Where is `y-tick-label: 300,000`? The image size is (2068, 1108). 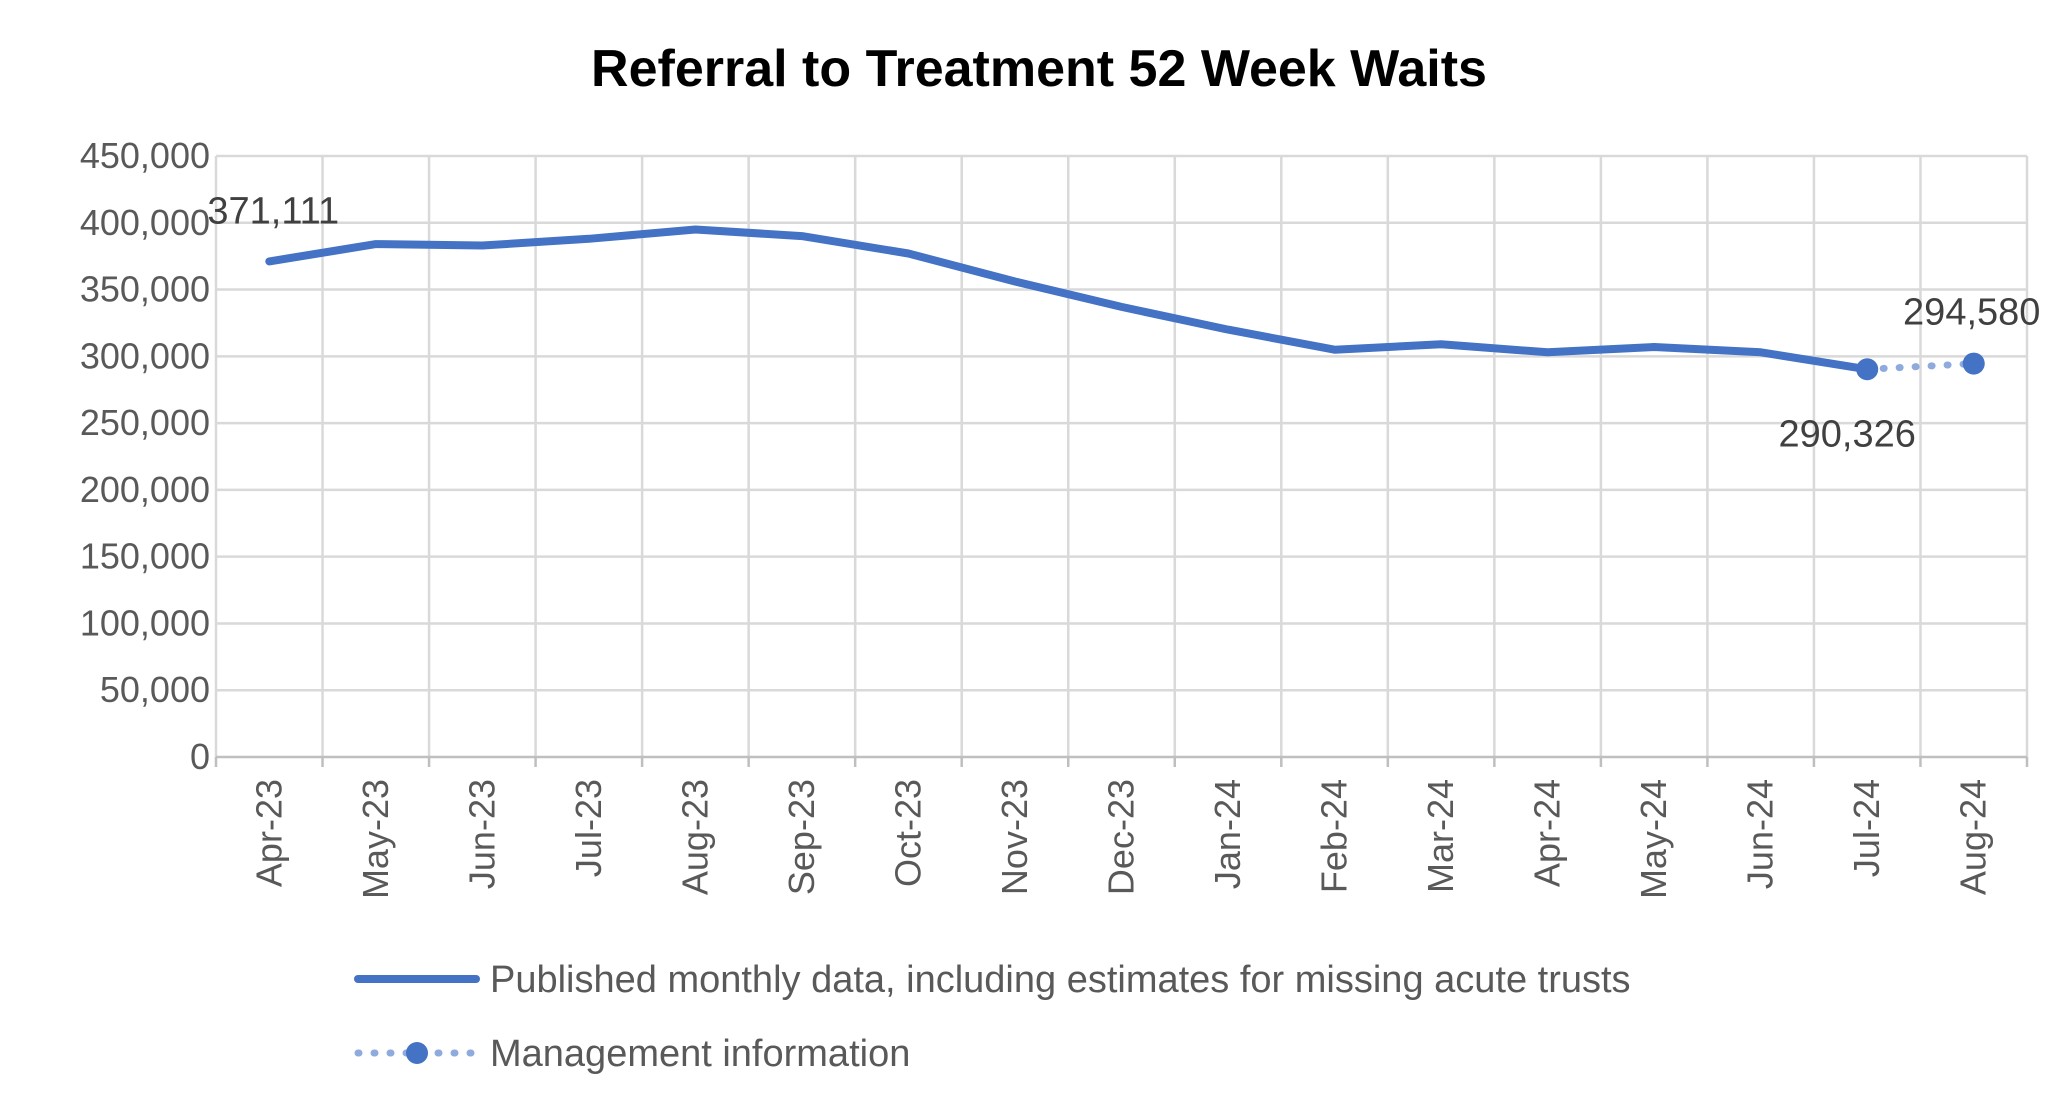 y-tick-label: 300,000 is located at coordinates (145, 355).